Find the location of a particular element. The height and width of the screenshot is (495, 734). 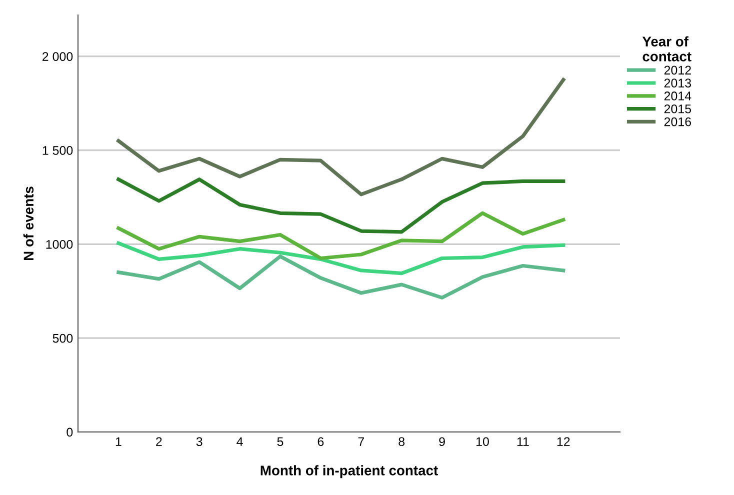

y-axis-title: N of events is located at coordinates (28, 223).